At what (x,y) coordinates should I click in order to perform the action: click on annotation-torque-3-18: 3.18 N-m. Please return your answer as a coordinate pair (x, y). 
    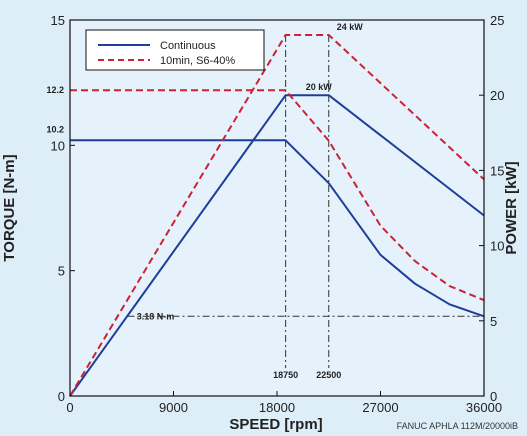
    Looking at the image, I should click on (156, 316).